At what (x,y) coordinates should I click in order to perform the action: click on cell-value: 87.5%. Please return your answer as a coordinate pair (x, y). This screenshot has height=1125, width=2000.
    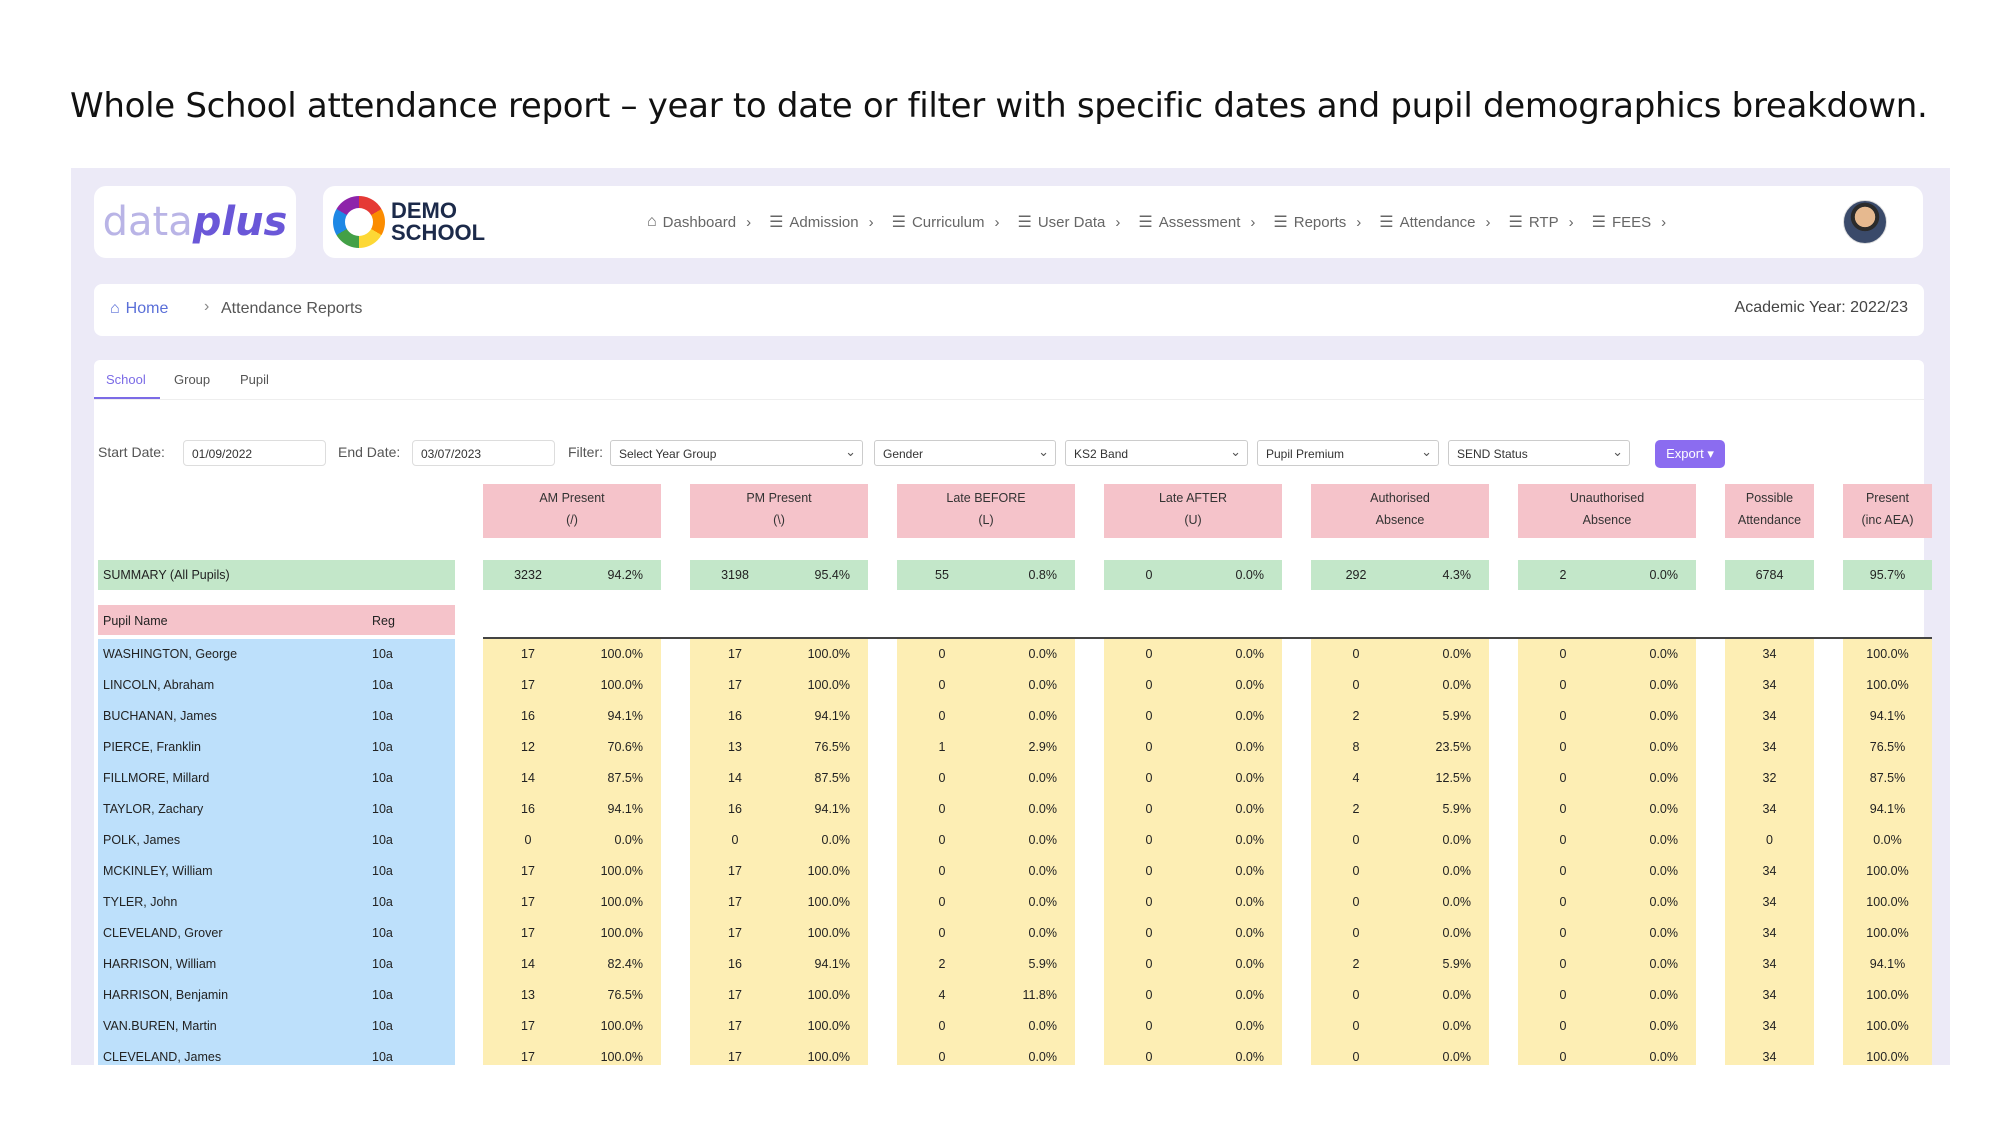
    Looking at the image, I should click on (1887, 778).